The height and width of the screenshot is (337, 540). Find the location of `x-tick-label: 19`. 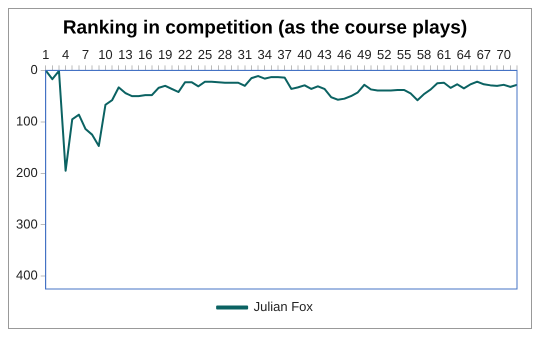

x-tick-label: 19 is located at coordinates (165, 54).